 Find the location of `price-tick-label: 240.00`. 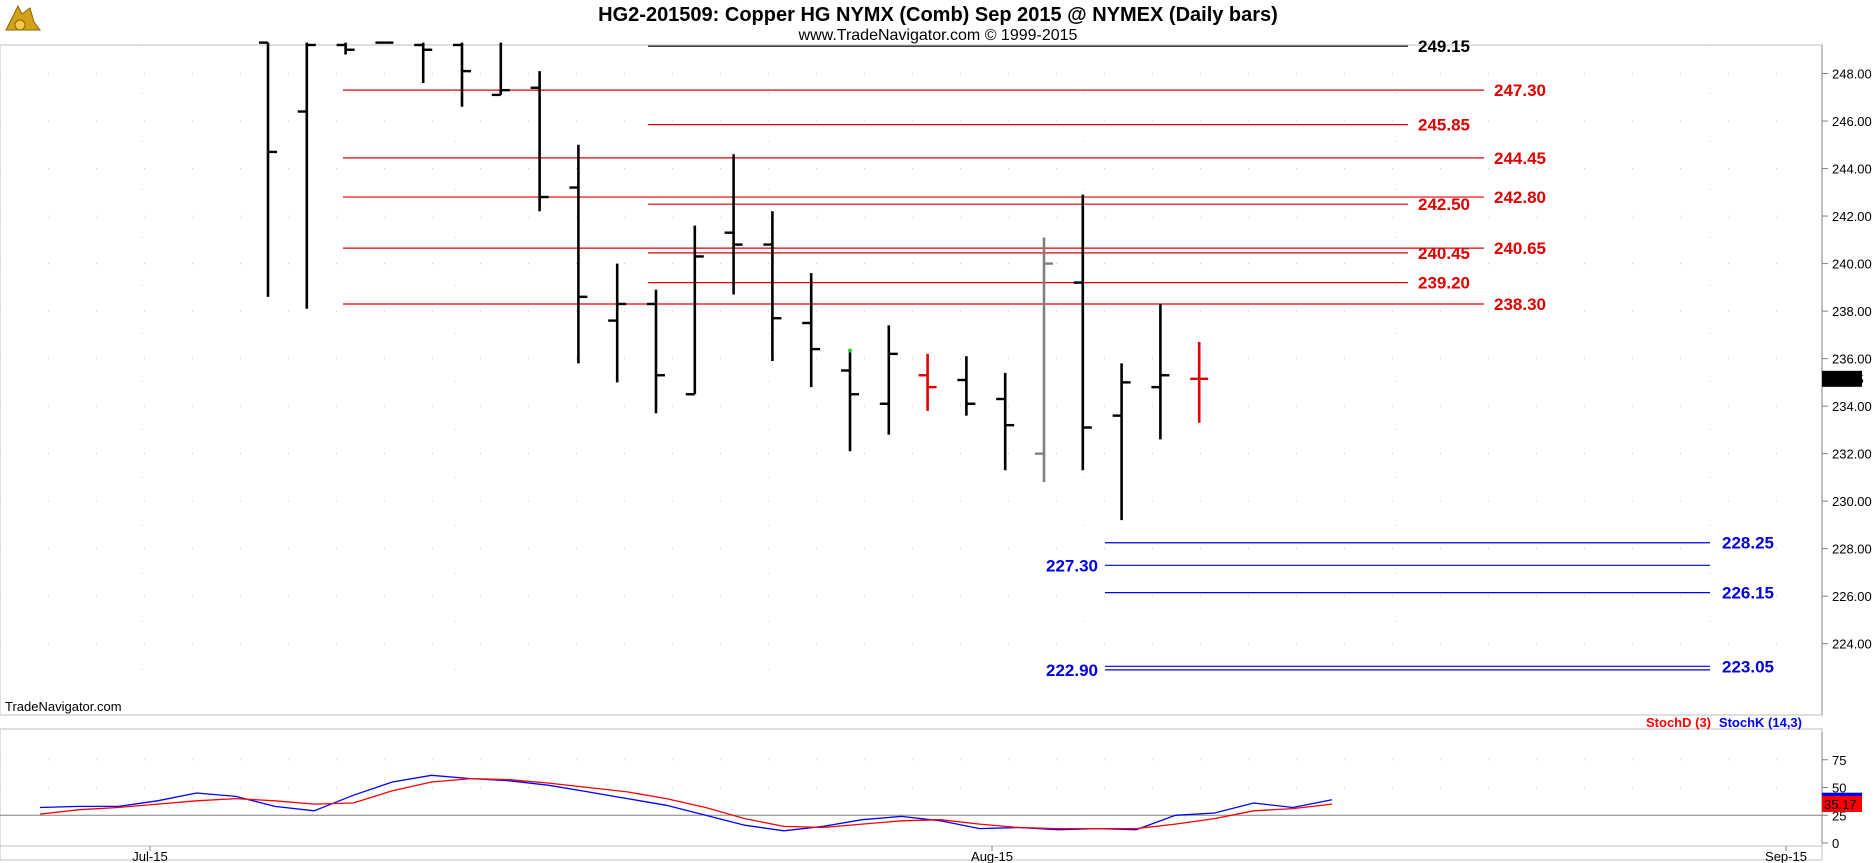

price-tick-label: 240.00 is located at coordinates (1852, 264).